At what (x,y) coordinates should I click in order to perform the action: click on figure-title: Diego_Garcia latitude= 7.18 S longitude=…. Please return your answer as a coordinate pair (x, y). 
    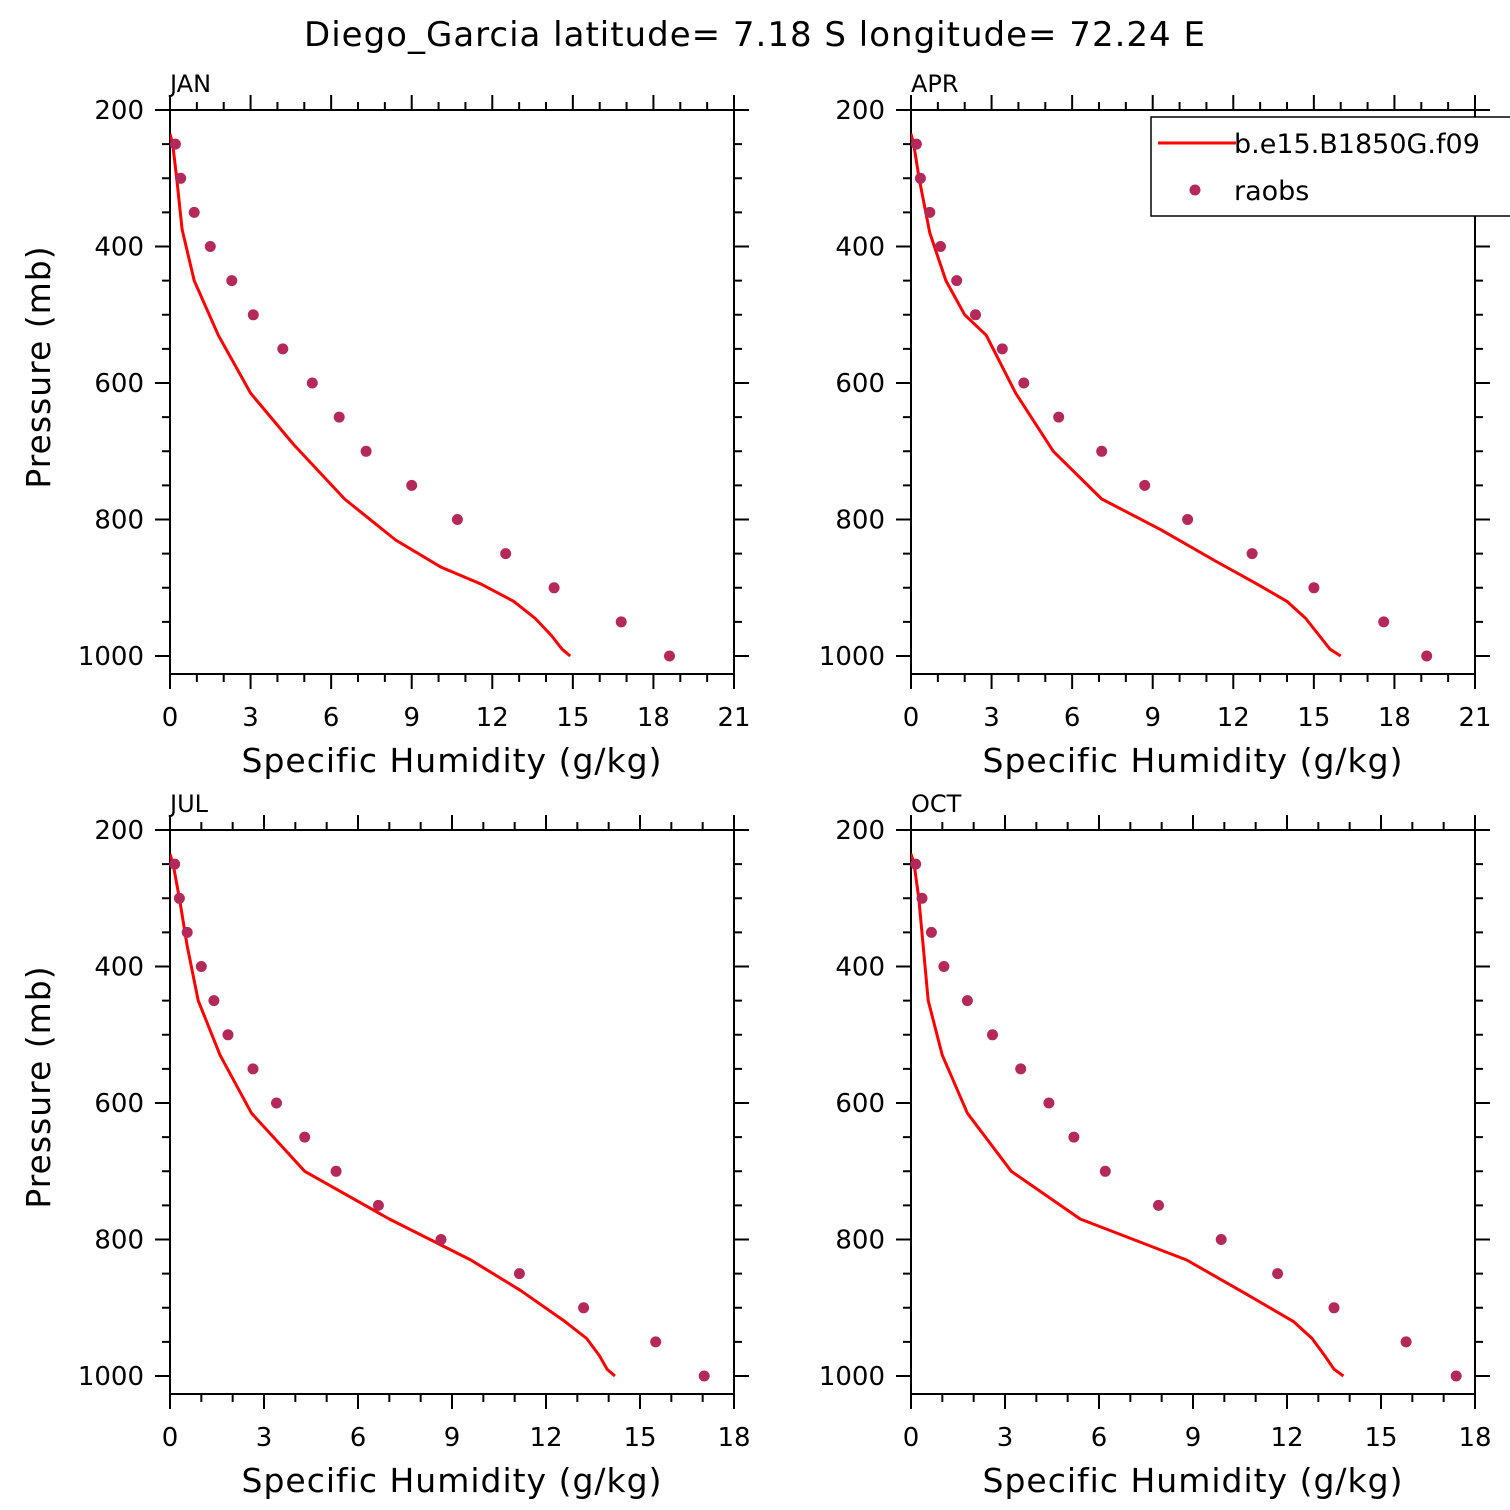
    Looking at the image, I should click on (755, 35).